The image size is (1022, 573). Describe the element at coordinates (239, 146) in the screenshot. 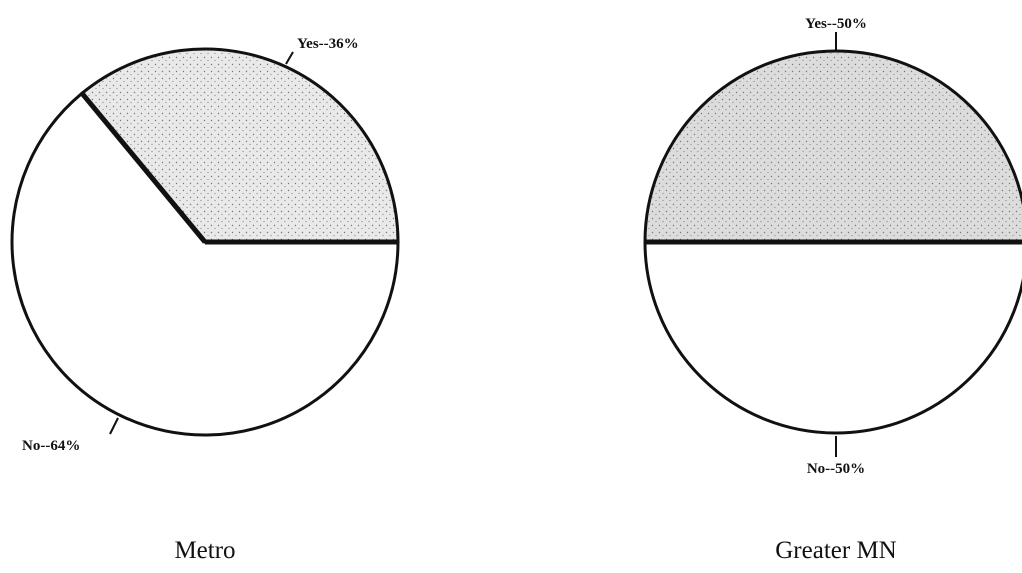

I see `slice-metro-yes-texture` at that location.